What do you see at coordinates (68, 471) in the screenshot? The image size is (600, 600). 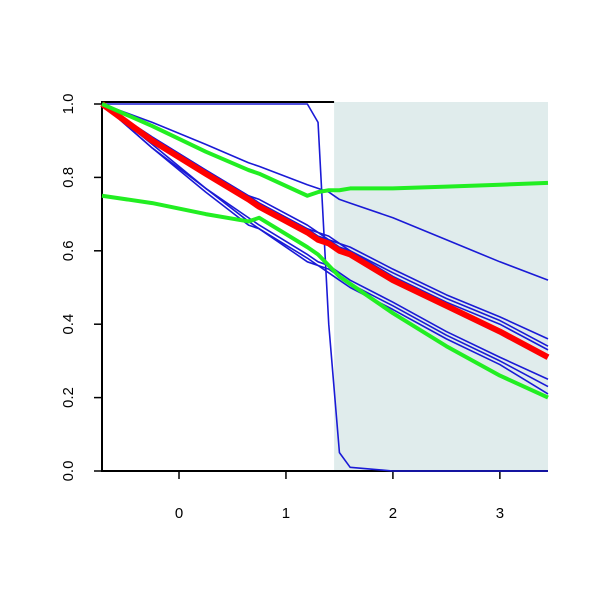 I see `y-tick-label: 0.0` at bounding box center [68, 471].